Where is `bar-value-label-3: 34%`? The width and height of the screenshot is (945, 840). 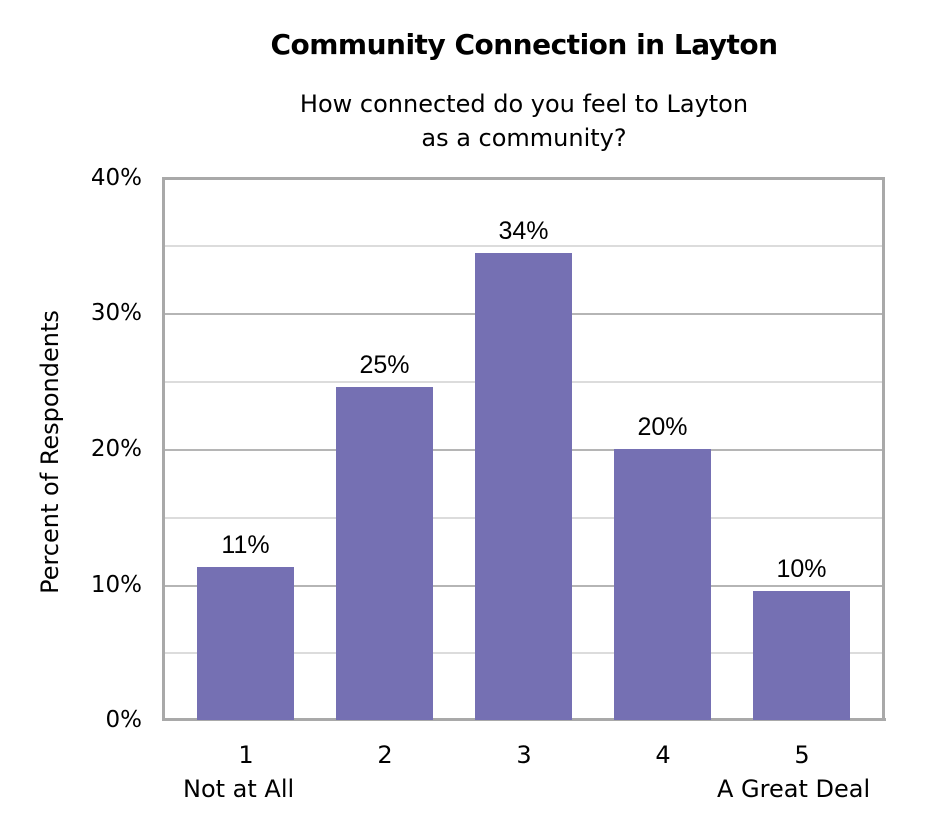
bar-value-label-3: 34% is located at coordinates (523, 231).